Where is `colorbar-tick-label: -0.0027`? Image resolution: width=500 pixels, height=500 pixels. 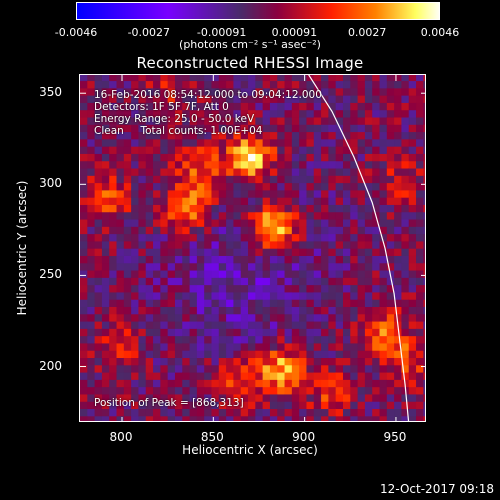 colorbar-tick-label: -0.0027 is located at coordinates (149, 32).